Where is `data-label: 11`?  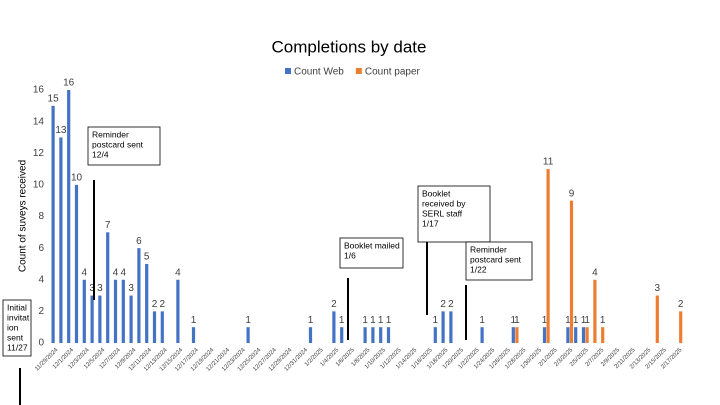
data-label: 11 is located at coordinates (548, 162).